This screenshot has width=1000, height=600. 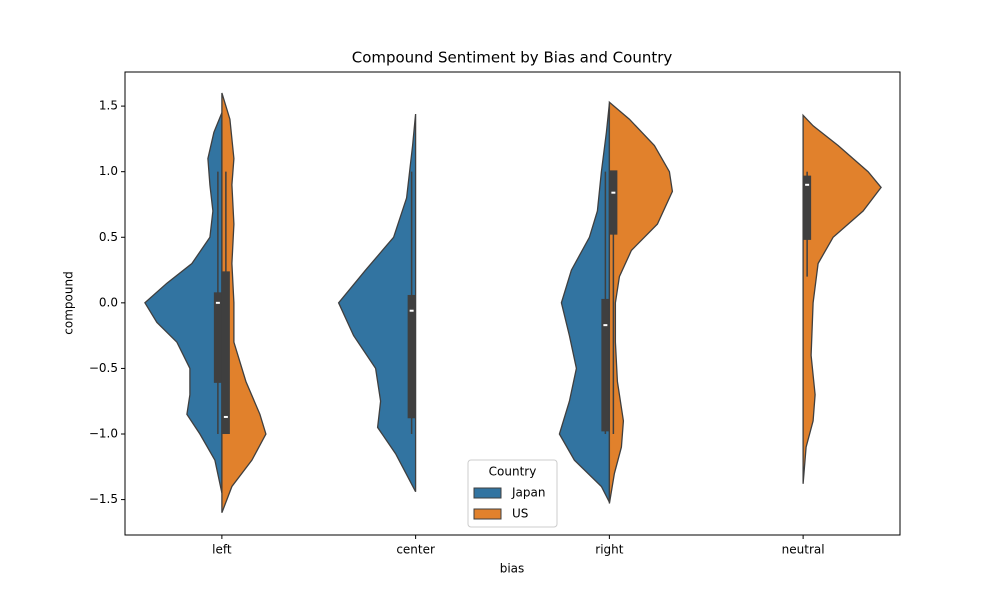 I want to click on y-tick-label: 0.0, so click(x=108, y=302).